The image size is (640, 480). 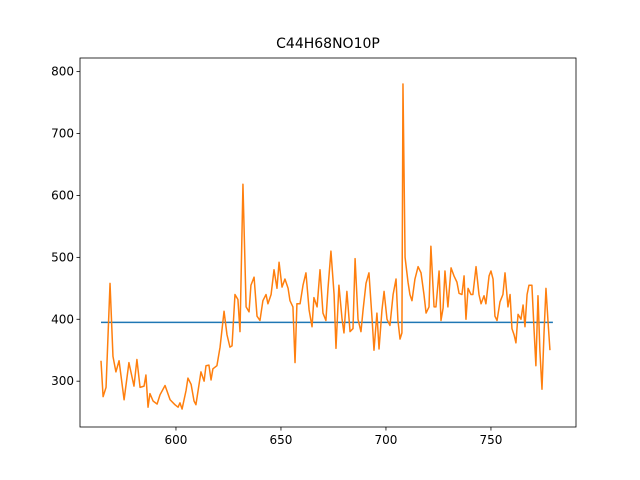 What do you see at coordinates (62, 257) in the screenshot?
I see `y-tick-label: 500` at bounding box center [62, 257].